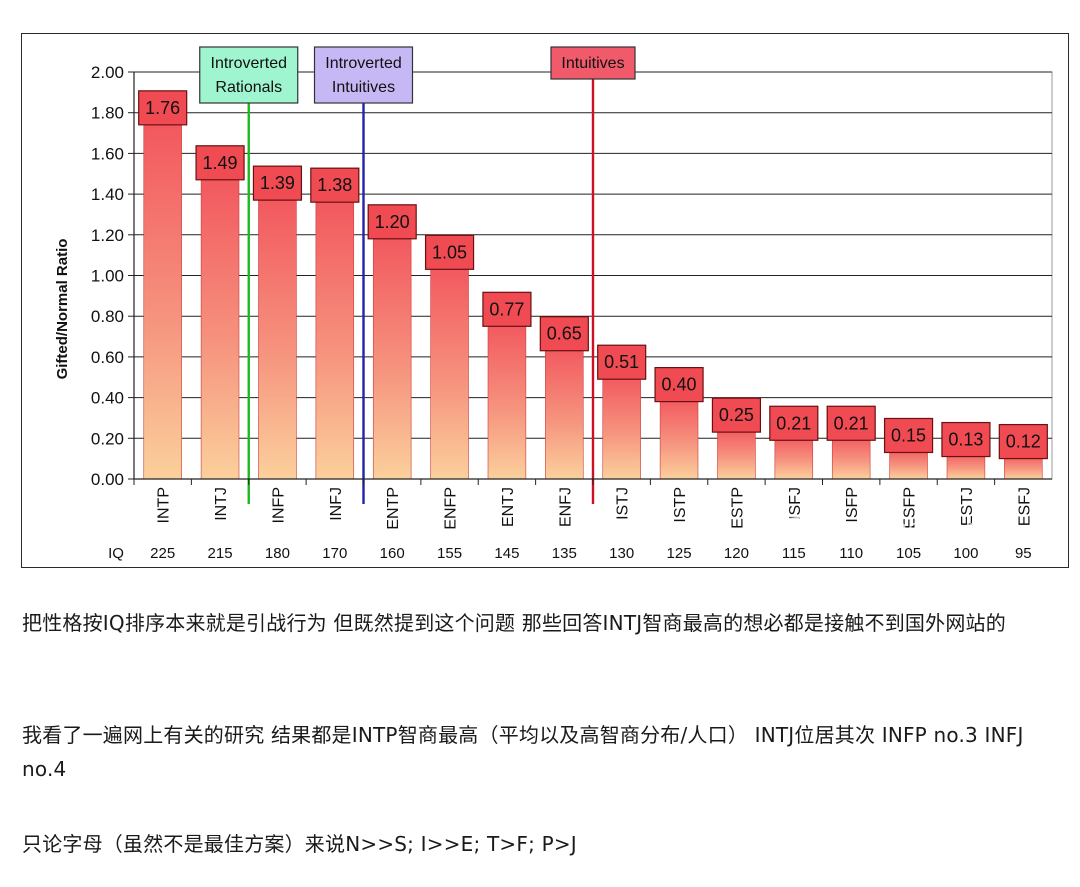  I want to click on y-tick-label: 2.00, so click(107, 72).